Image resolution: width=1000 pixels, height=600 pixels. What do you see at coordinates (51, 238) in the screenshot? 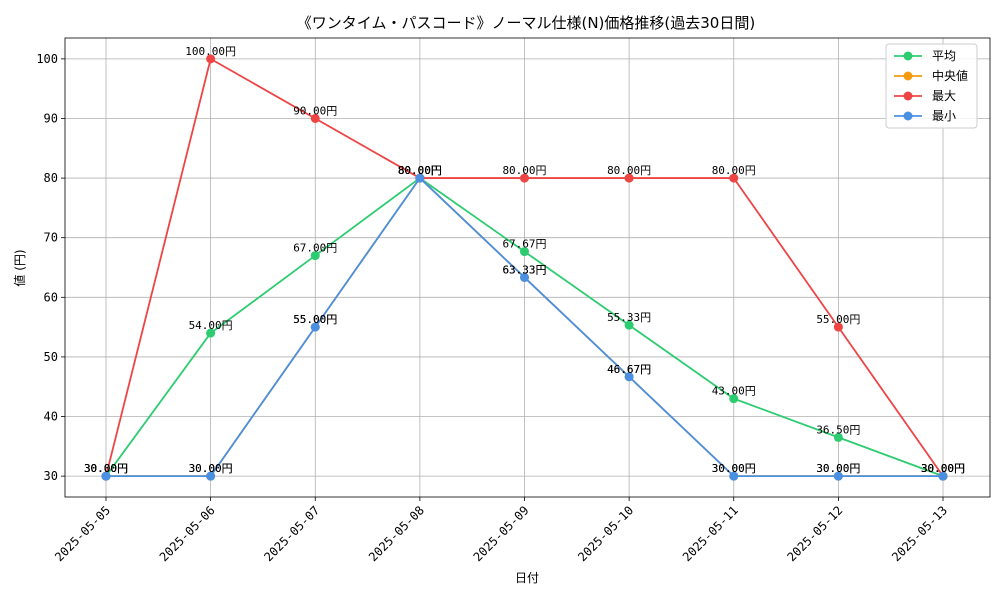
I see `y-tick-label: 70` at bounding box center [51, 238].